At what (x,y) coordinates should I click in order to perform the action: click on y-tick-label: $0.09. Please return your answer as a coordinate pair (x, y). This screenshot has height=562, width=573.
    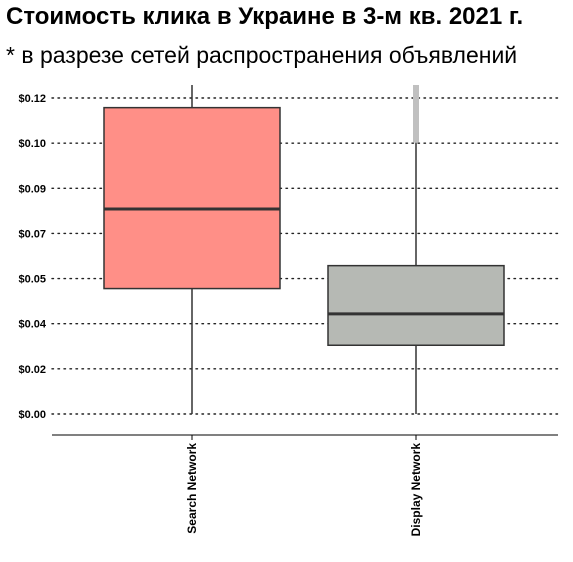
    Looking at the image, I should click on (32, 189).